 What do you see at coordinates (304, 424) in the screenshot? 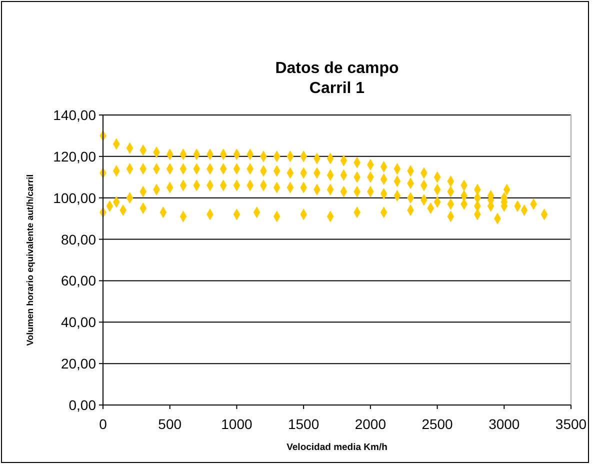
I see `x-tick-label: 1500` at bounding box center [304, 424].